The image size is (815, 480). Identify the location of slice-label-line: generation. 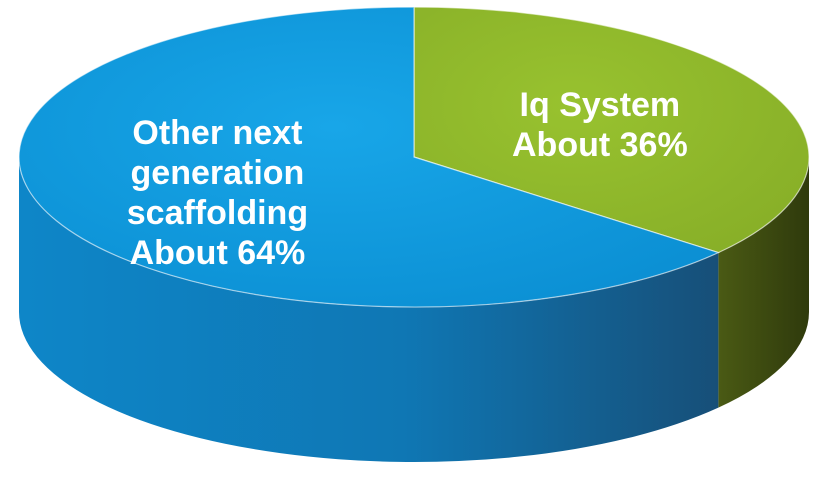
(218, 173).